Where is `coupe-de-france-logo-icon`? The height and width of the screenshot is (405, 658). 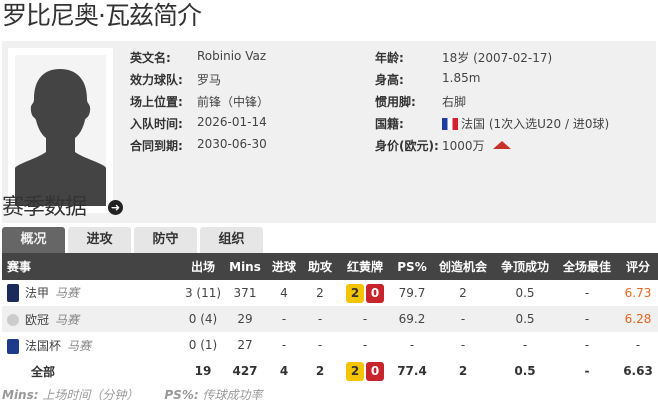 coupe-de-france-logo-icon is located at coordinates (13, 346).